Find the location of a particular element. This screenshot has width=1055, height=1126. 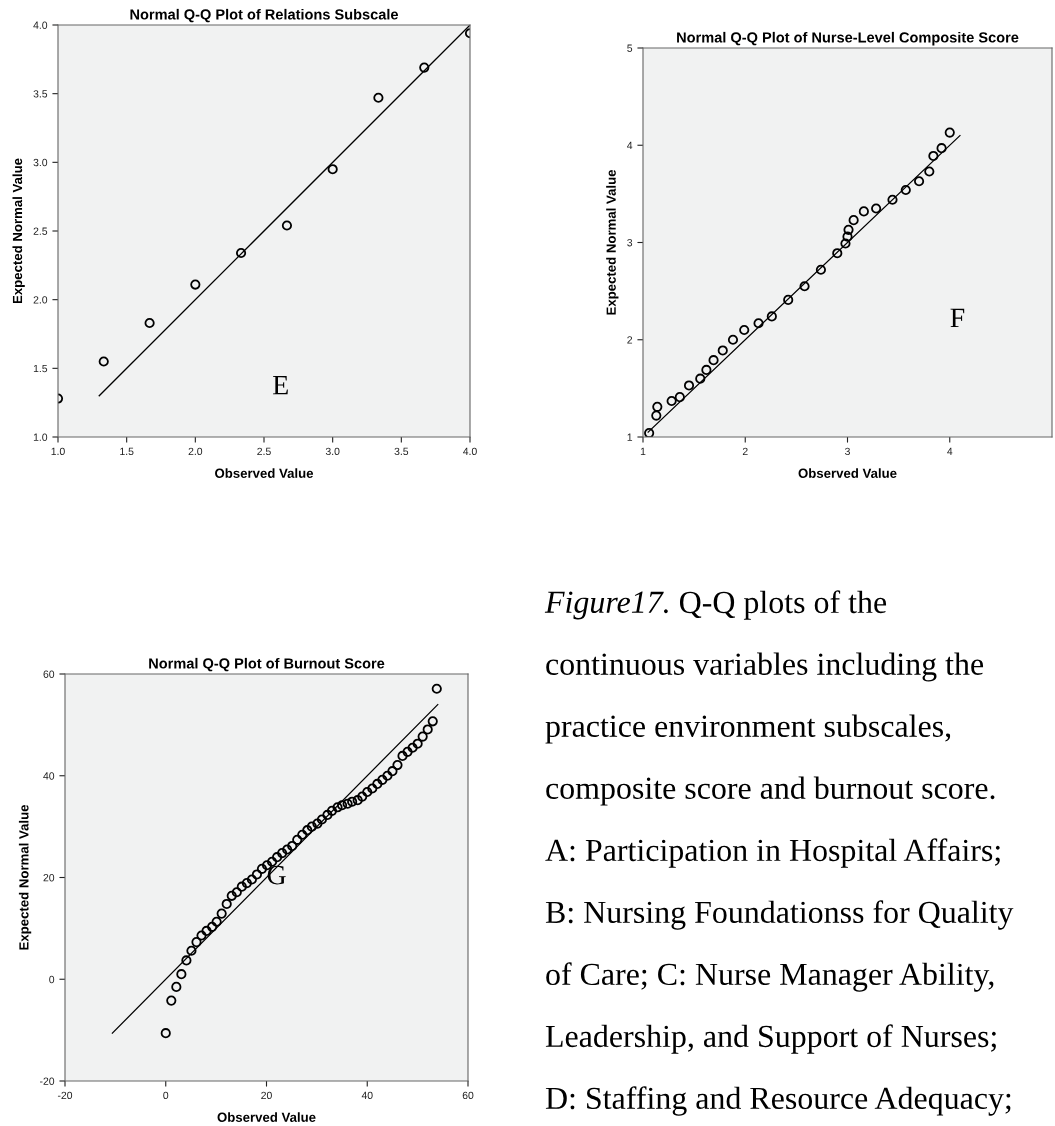

y-tick-label: 40 is located at coordinates (49, 776).